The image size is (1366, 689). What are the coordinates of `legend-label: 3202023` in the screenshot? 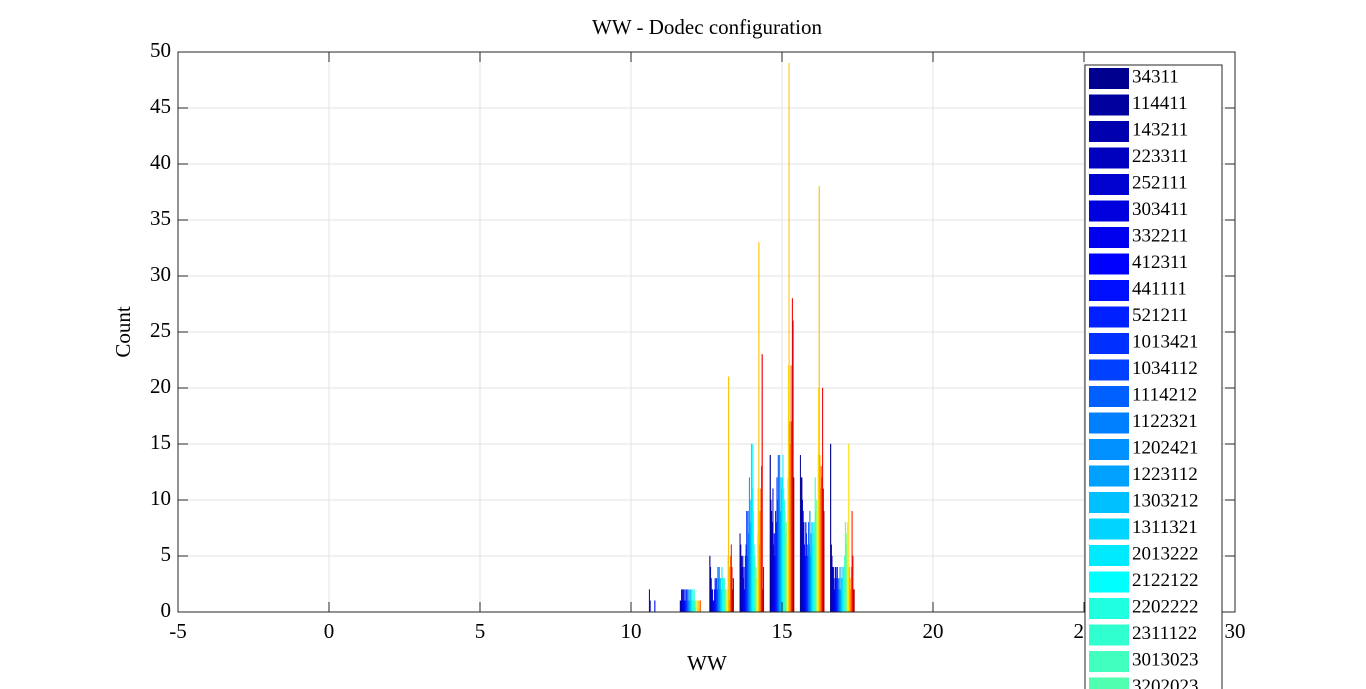 It's located at (1165, 682).